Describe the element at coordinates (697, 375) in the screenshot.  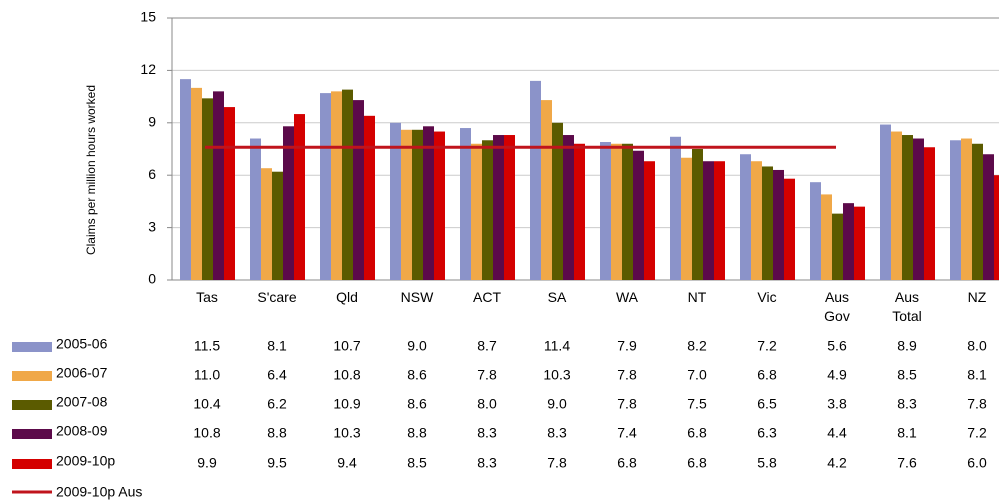
I see `table-value: 7.0` at that location.